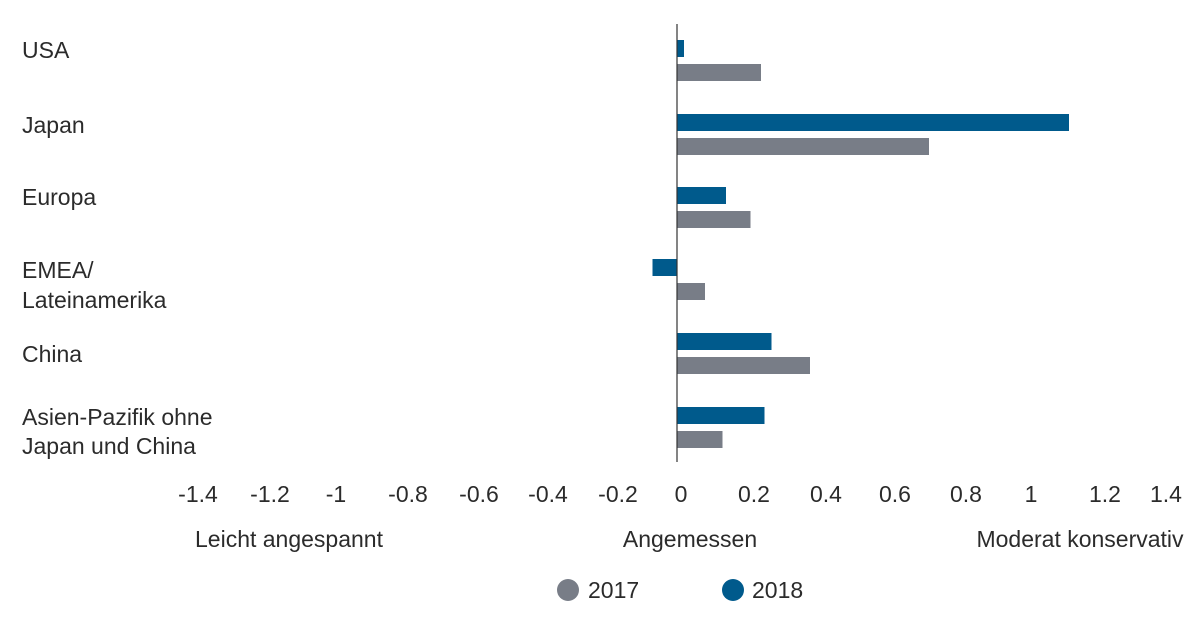  Describe the element at coordinates (681, 494) in the screenshot. I see `x-tick-label: 0` at that location.